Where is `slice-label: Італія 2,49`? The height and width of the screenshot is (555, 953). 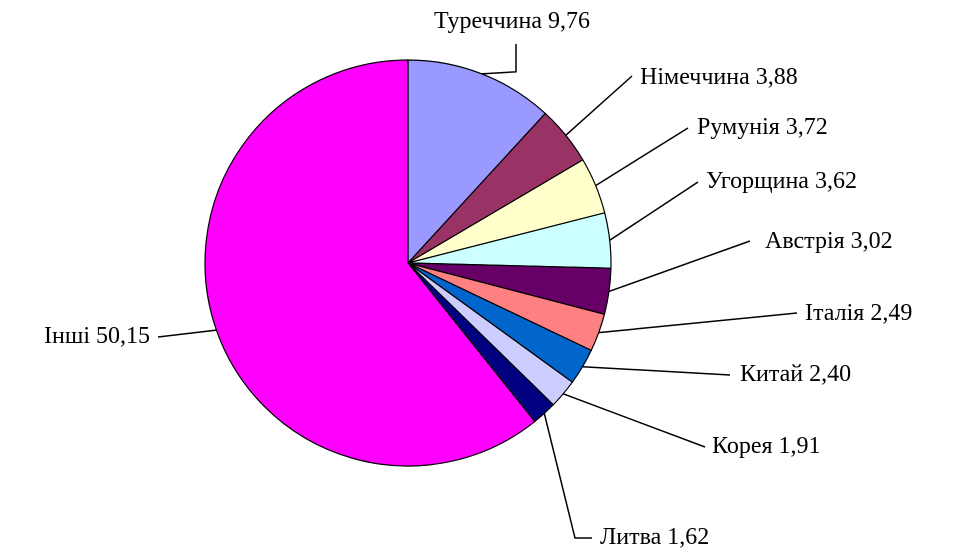
slice-label: Італія 2,49 is located at coordinates (858, 313).